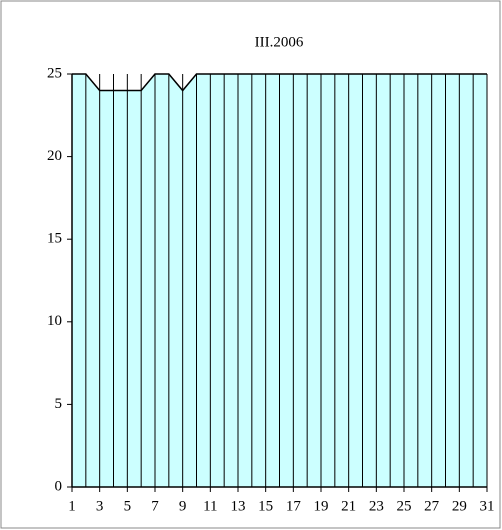  What do you see at coordinates (279, 82) in the screenshot?
I see `area-line` at bounding box center [279, 82].